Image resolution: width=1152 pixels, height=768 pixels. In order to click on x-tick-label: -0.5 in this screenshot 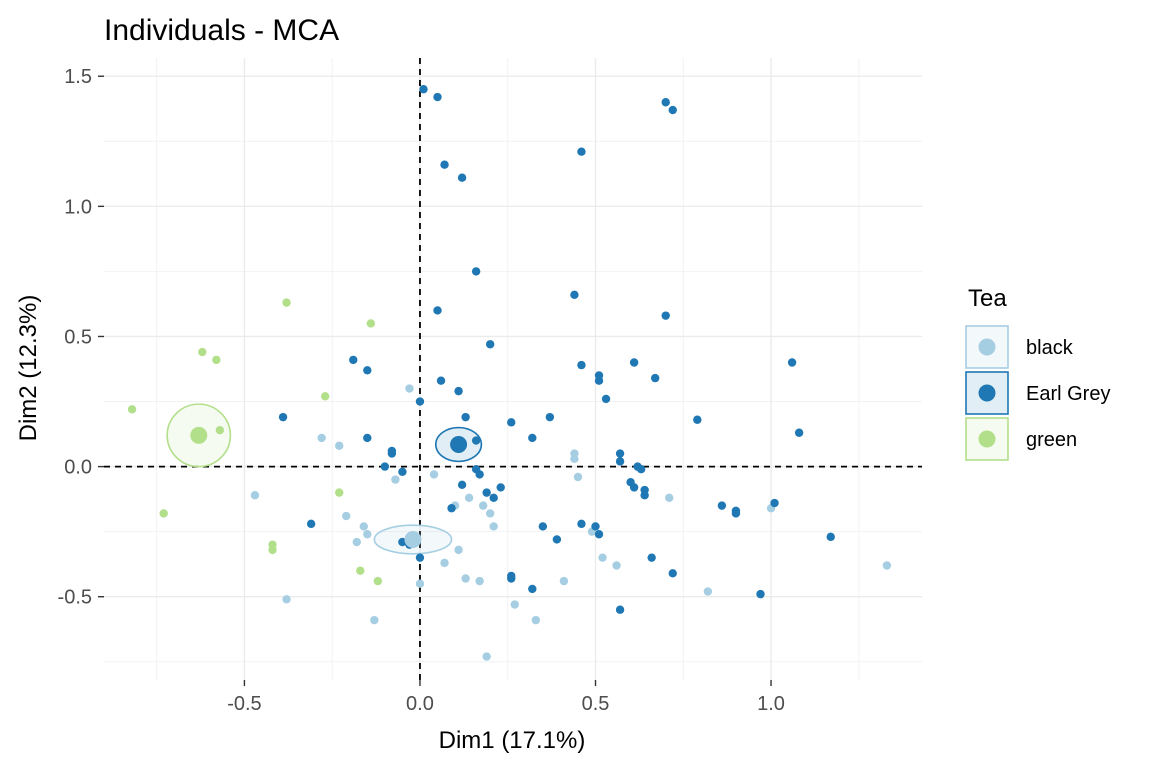, I will do `click(244, 704)`.